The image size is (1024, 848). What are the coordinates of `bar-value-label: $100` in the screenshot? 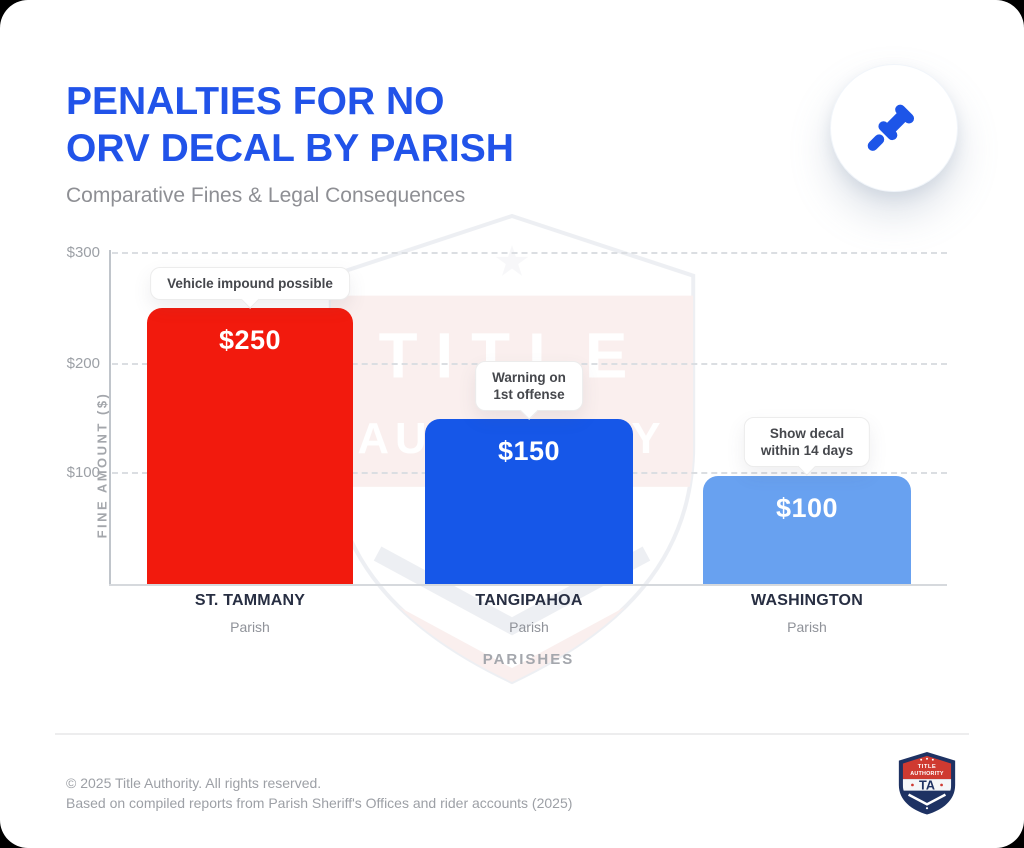 It's located at (807, 508).